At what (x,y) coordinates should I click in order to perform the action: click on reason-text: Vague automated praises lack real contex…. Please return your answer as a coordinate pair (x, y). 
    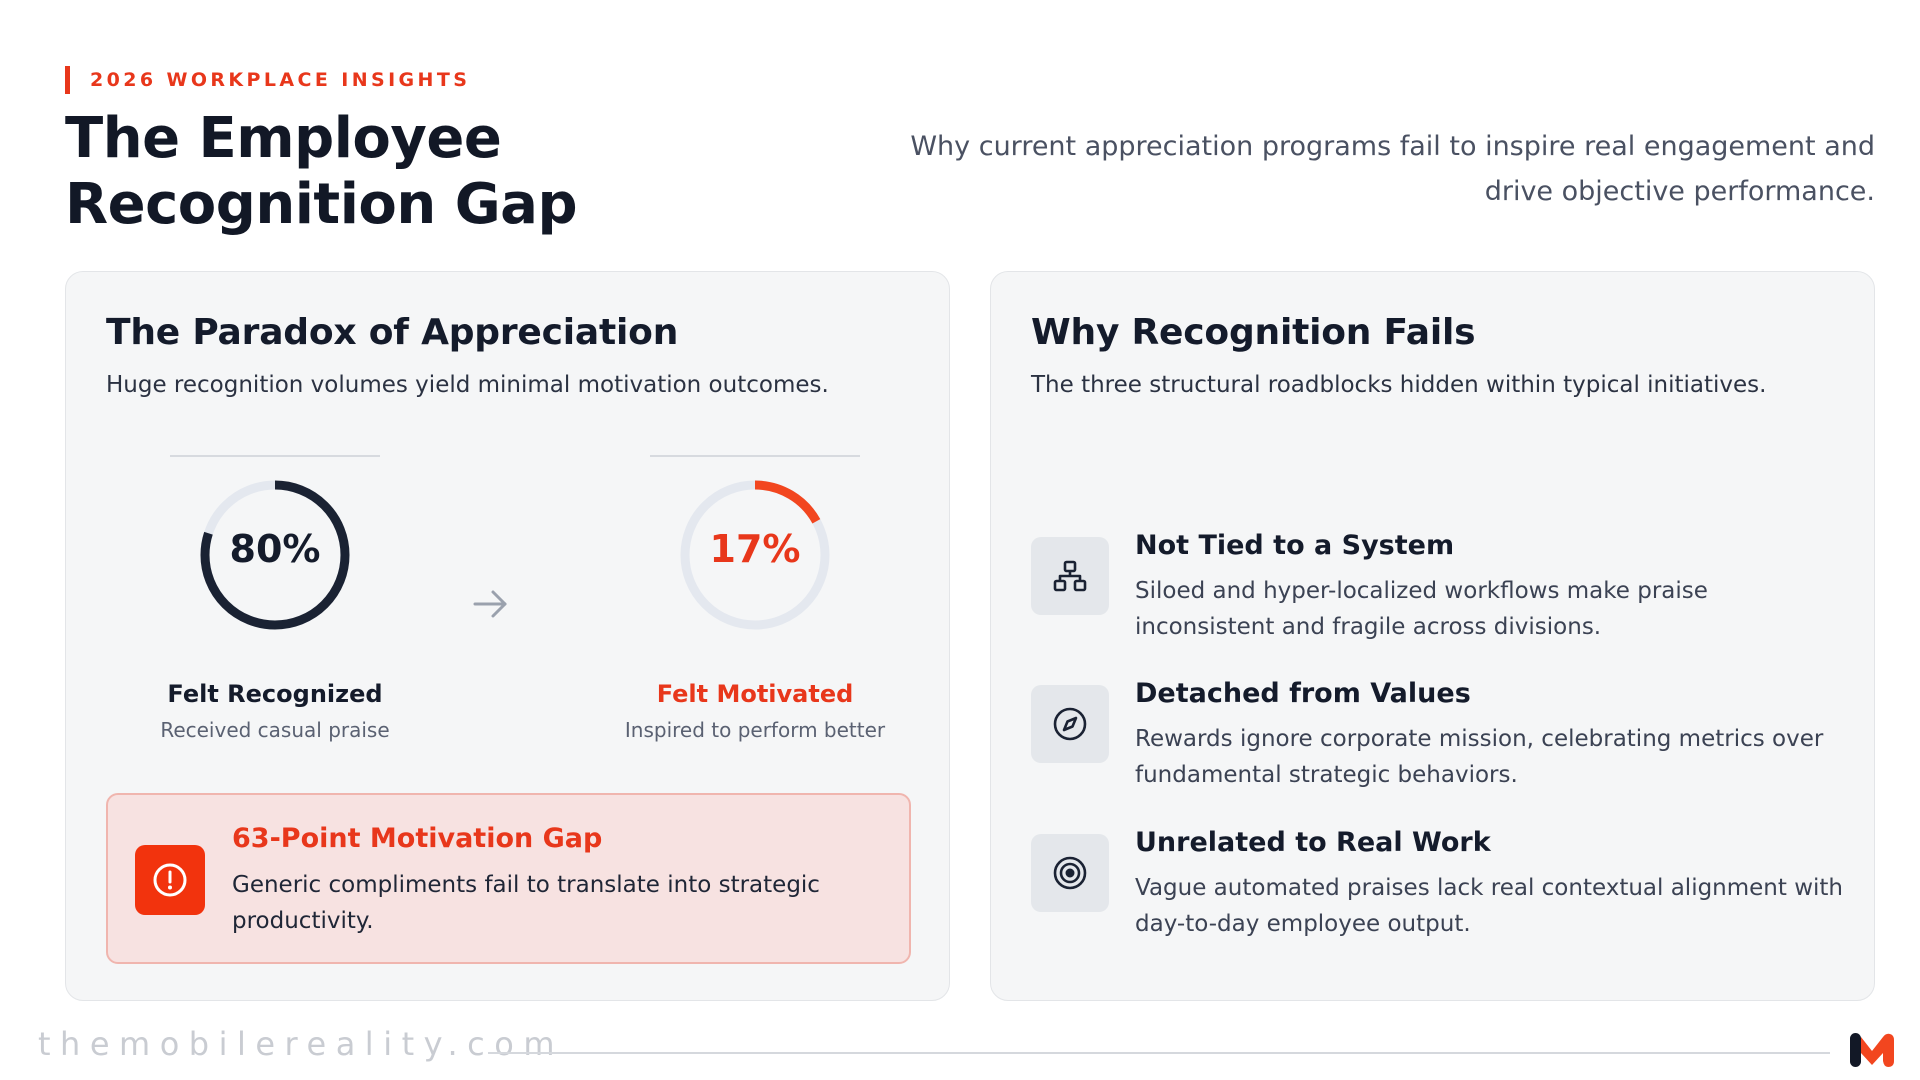
    Looking at the image, I should click on (1489, 906).